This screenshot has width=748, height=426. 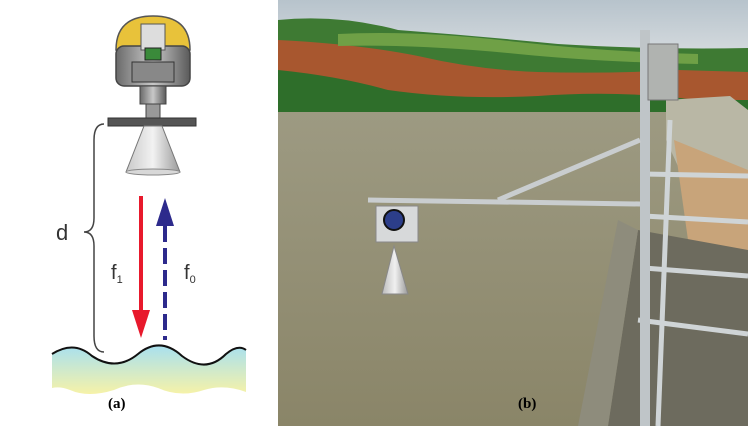 What do you see at coordinates (62, 232) in the screenshot?
I see `distance-label: d` at bounding box center [62, 232].